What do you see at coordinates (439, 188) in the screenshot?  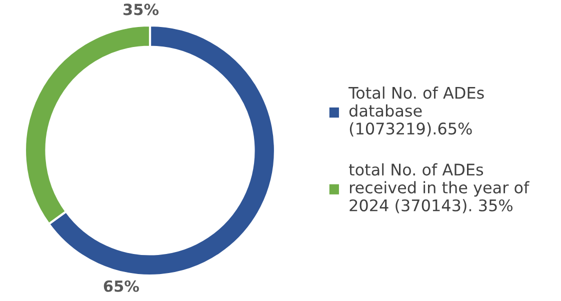 I see `legend-label: total No. of ADEs received in the year of 2024 (370143). 35%` at bounding box center [439, 188].